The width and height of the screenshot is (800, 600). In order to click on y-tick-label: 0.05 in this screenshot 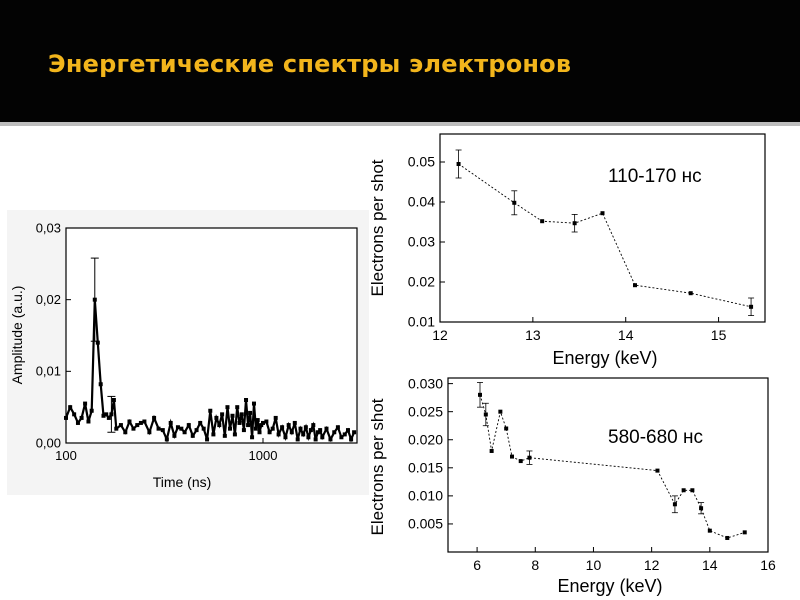, I will do `click(421, 162)`.